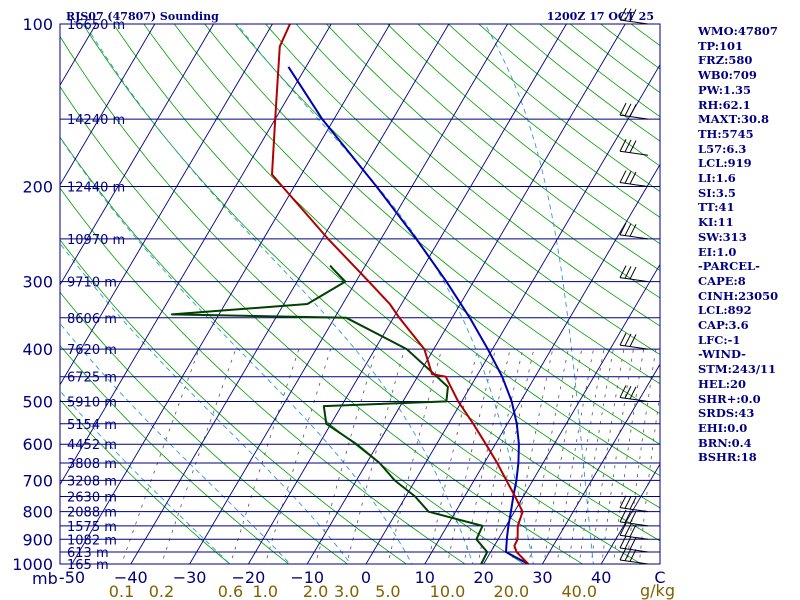 This screenshot has width=800, height=600. Describe the element at coordinates (729, 398) in the screenshot. I see `index-line: SHR+:0.0` at that location.